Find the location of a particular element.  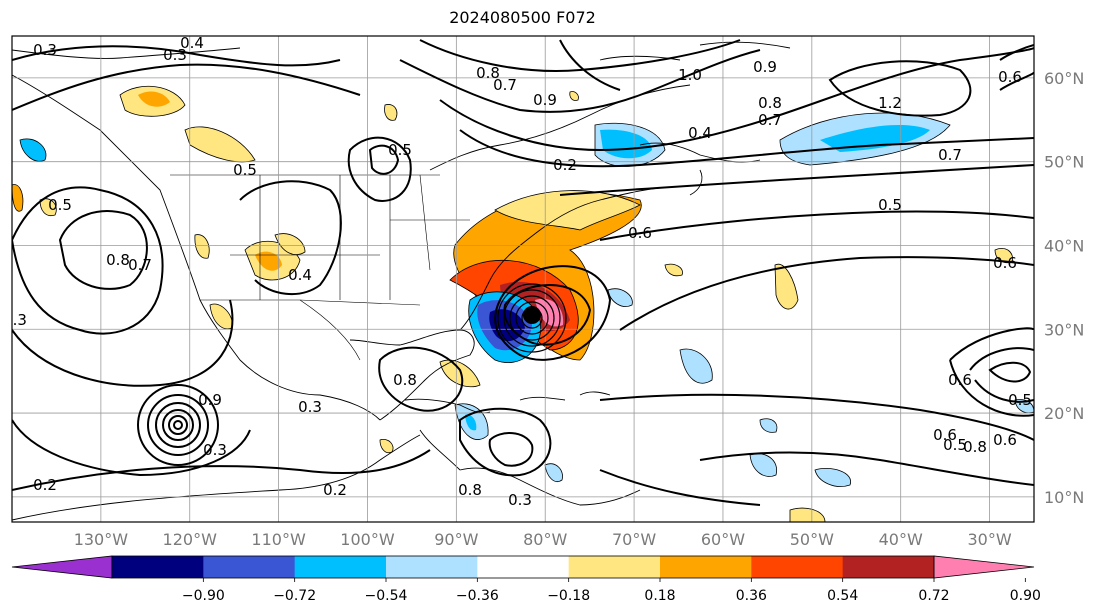

colorbar-tick-label: −0.72 is located at coordinates (294, 596).